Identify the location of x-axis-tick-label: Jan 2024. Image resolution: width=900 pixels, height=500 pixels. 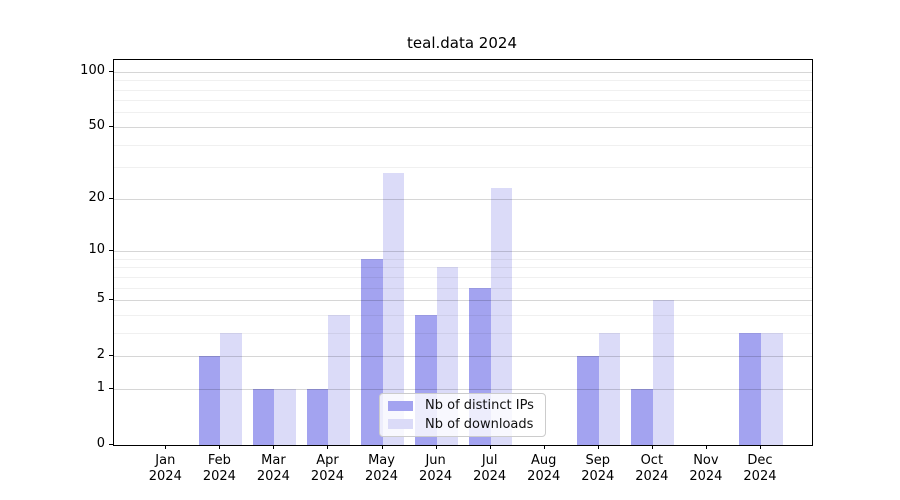
(165, 468).